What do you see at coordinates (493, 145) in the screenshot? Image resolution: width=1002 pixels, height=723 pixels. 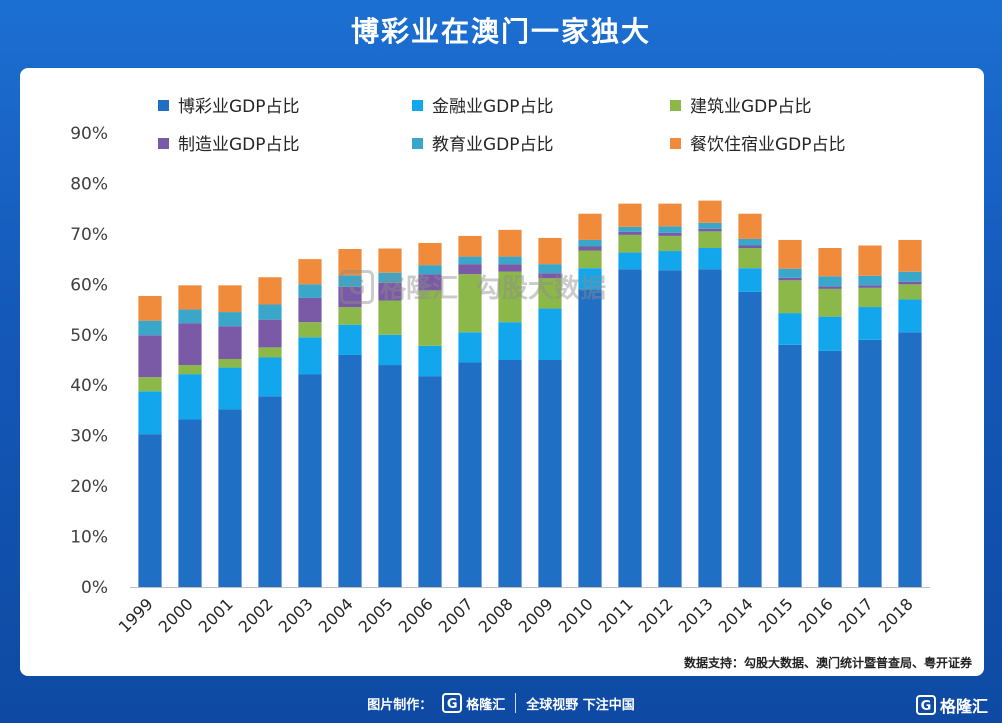 I see `legend-label: 教育业GDP占比` at bounding box center [493, 145].